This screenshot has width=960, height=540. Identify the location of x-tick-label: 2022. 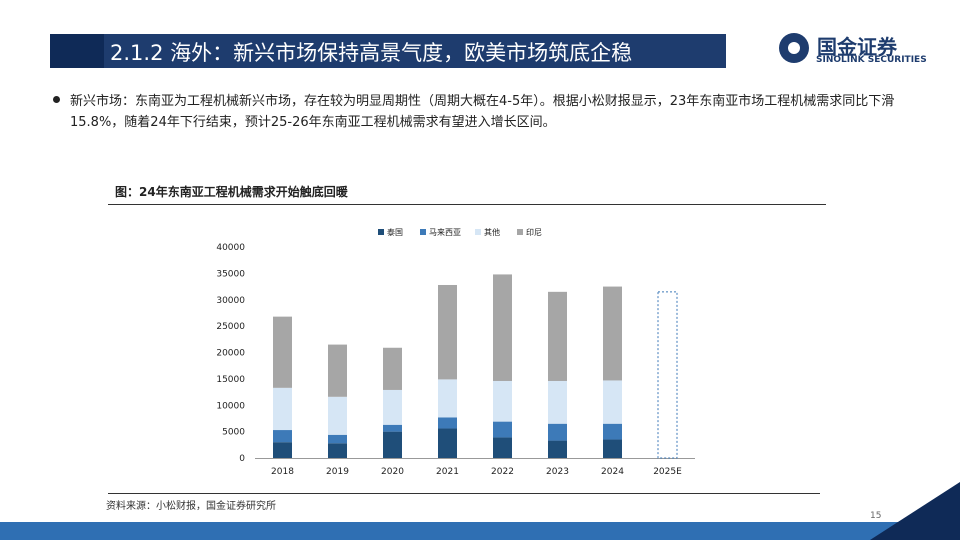
(502, 472).